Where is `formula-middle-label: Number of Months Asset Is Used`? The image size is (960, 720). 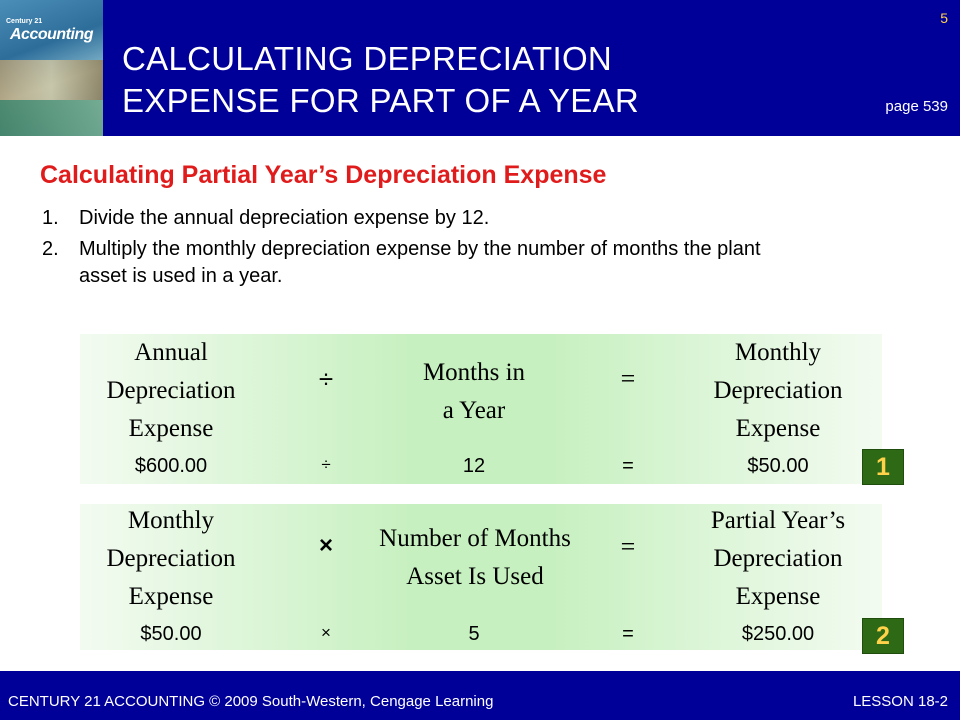 formula-middle-label: Number of Months Asset Is Used is located at coordinates (475, 558).